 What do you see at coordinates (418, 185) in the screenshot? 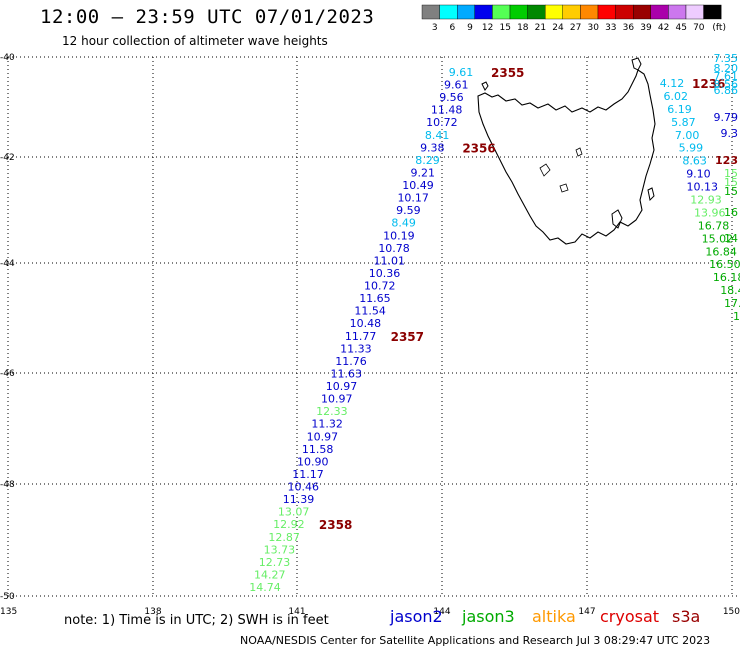
I see `swh-value: 10.49` at bounding box center [418, 185].